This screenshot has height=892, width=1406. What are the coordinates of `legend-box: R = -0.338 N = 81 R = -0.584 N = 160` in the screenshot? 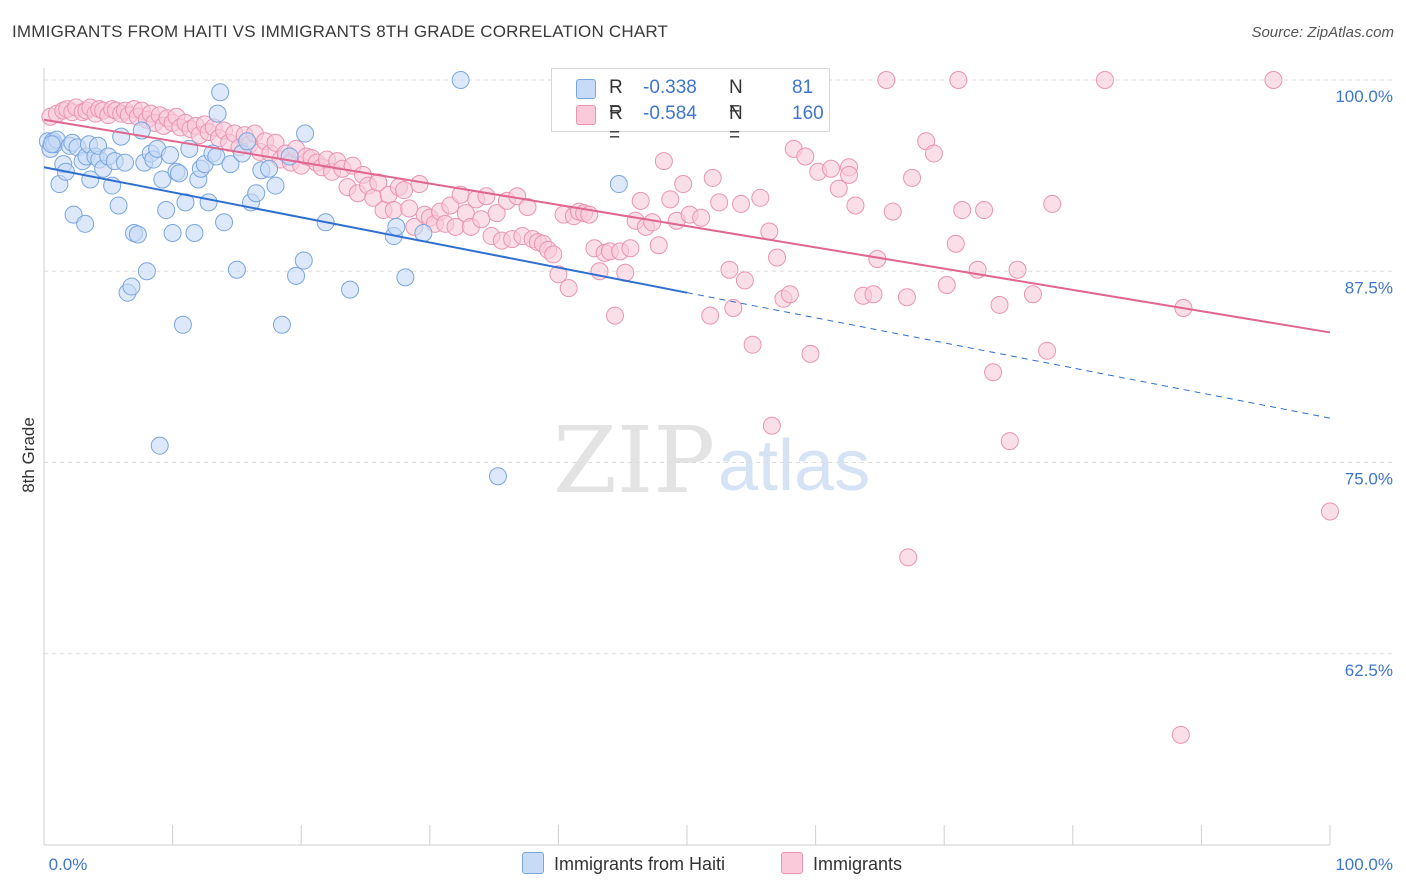 It's located at (690, 107).